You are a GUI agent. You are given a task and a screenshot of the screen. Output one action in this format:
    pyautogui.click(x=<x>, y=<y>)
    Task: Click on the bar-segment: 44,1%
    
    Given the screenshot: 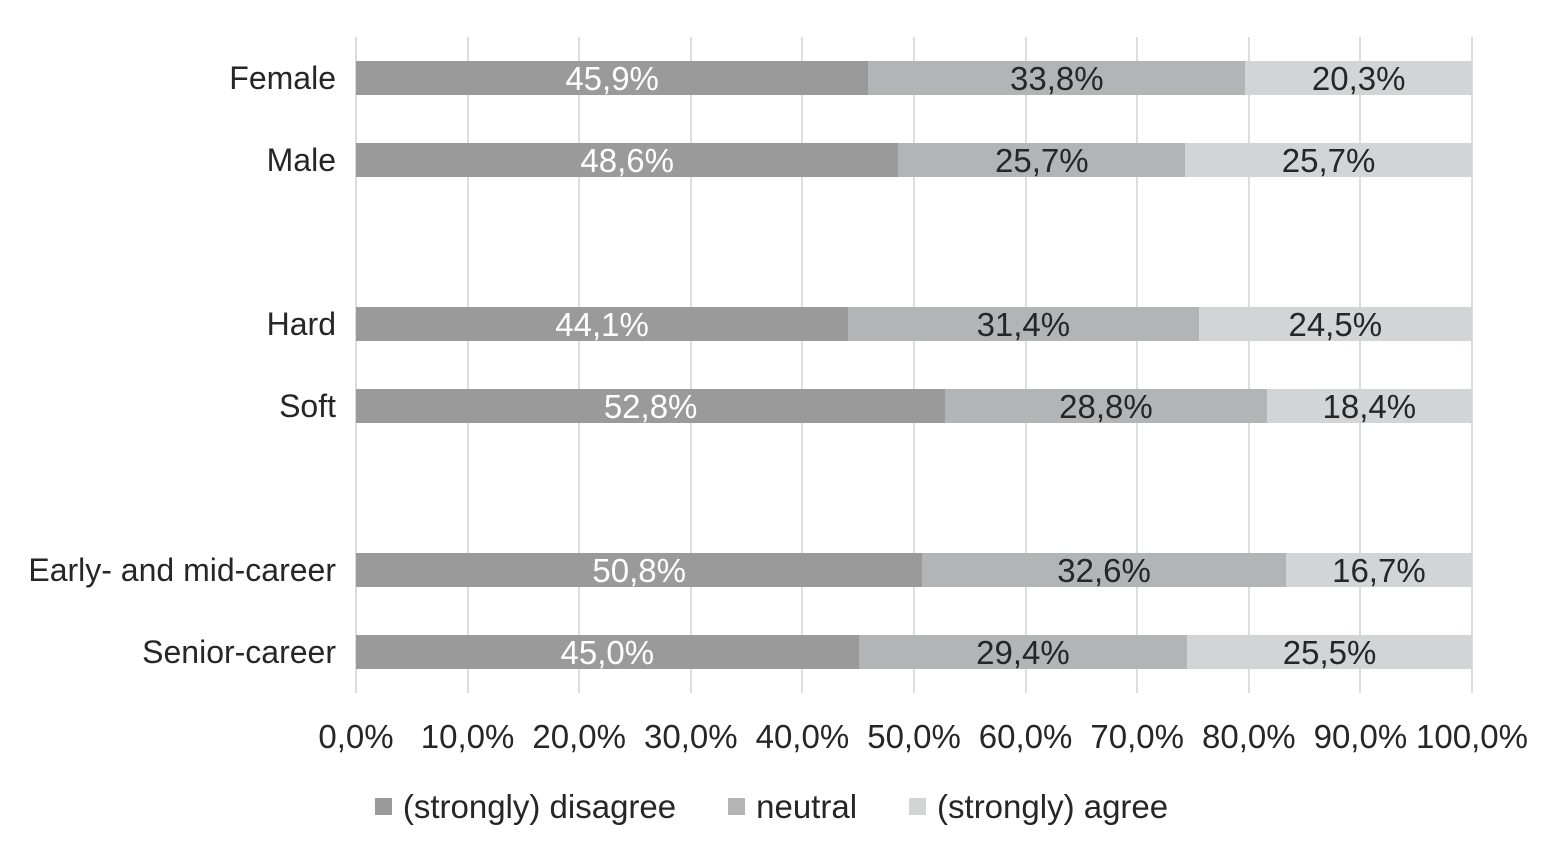 What is the action you would take?
    pyautogui.click(x=602, y=324)
    